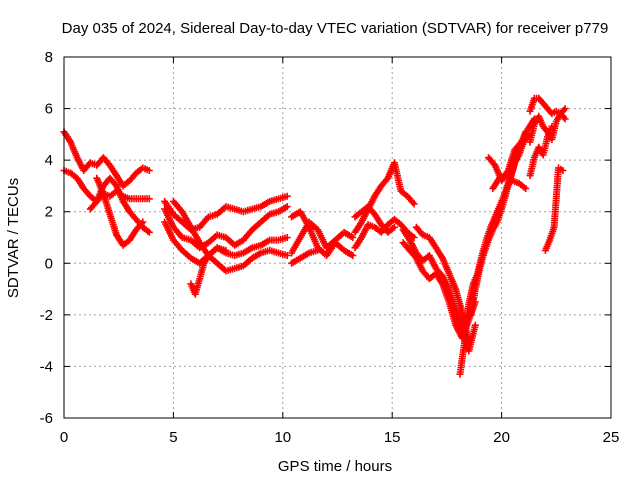 This screenshot has height=480, width=640. I want to click on y-tick-label: 8, so click(49, 57).